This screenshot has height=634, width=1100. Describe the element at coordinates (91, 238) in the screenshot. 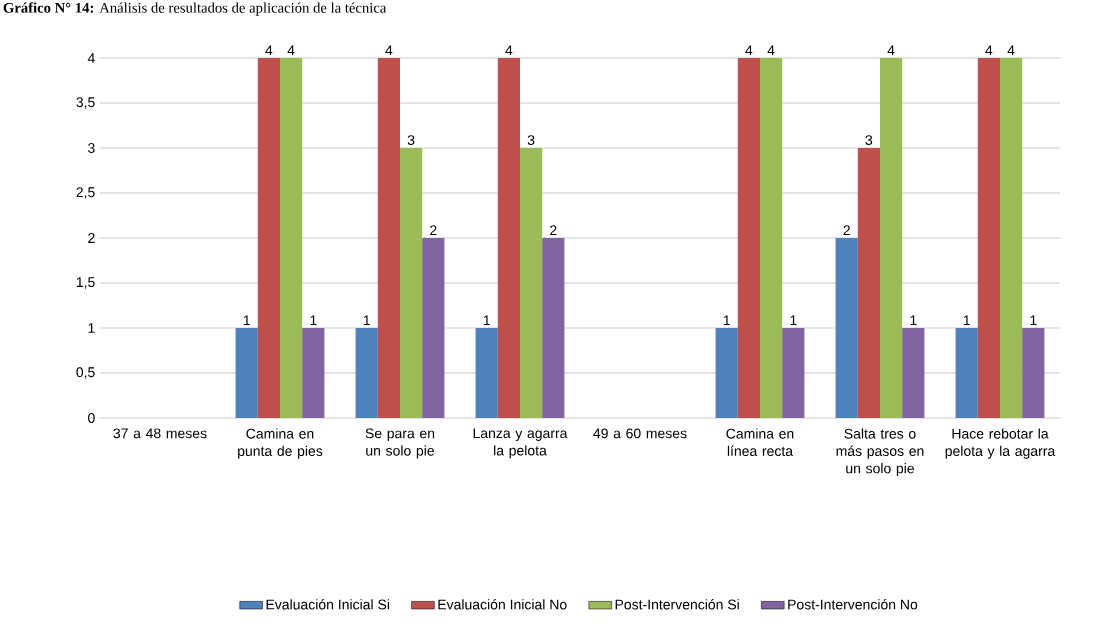

I see `y-tick-label: 2` at that location.